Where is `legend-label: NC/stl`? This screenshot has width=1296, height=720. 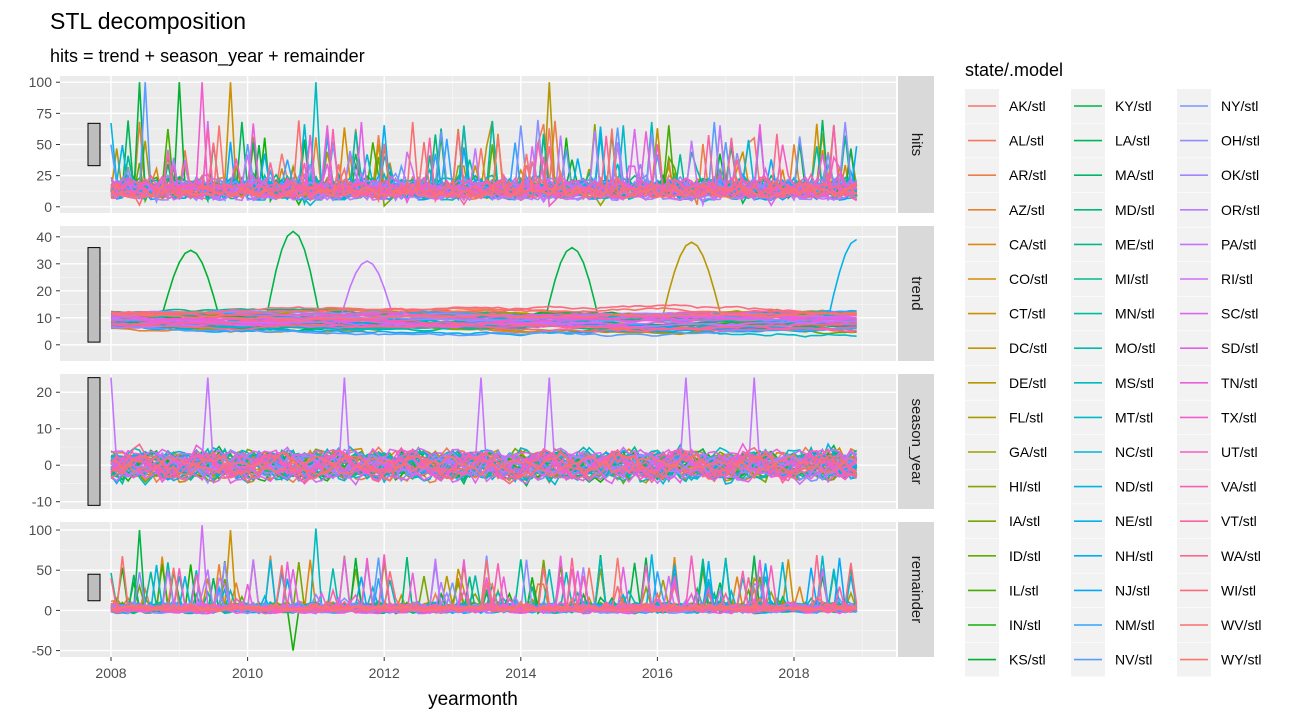
legend-label: NC/stl is located at coordinates (1134, 452).